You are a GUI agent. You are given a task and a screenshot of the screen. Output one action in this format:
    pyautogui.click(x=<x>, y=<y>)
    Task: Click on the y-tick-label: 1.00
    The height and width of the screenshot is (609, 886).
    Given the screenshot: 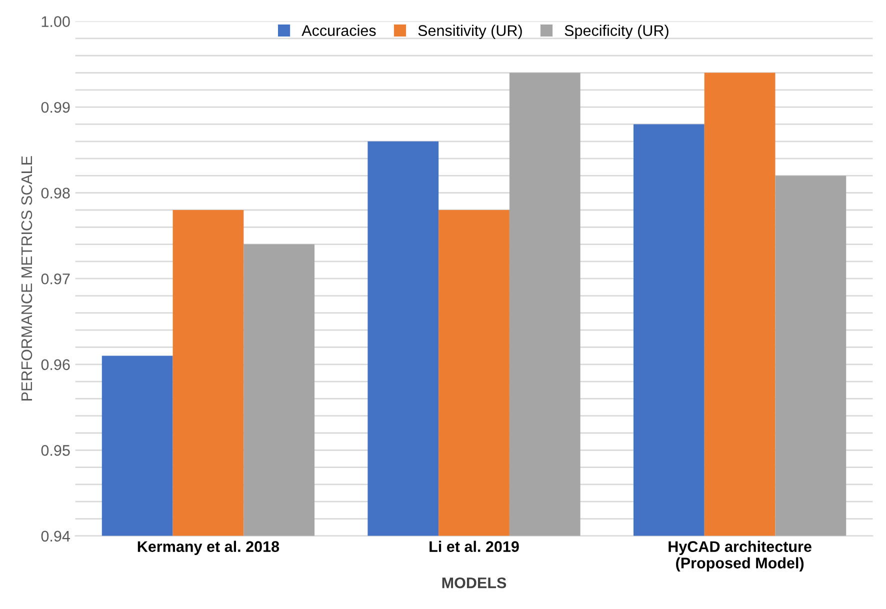 What is the action you would take?
    pyautogui.click(x=56, y=21)
    